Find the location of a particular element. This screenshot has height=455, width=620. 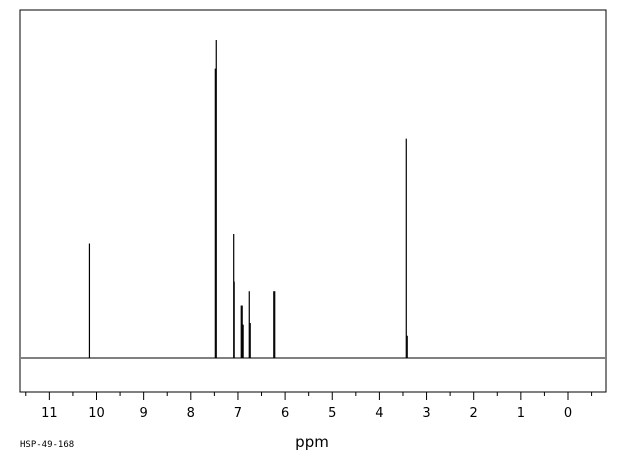

x-tick-label: 5 is located at coordinates (332, 413).